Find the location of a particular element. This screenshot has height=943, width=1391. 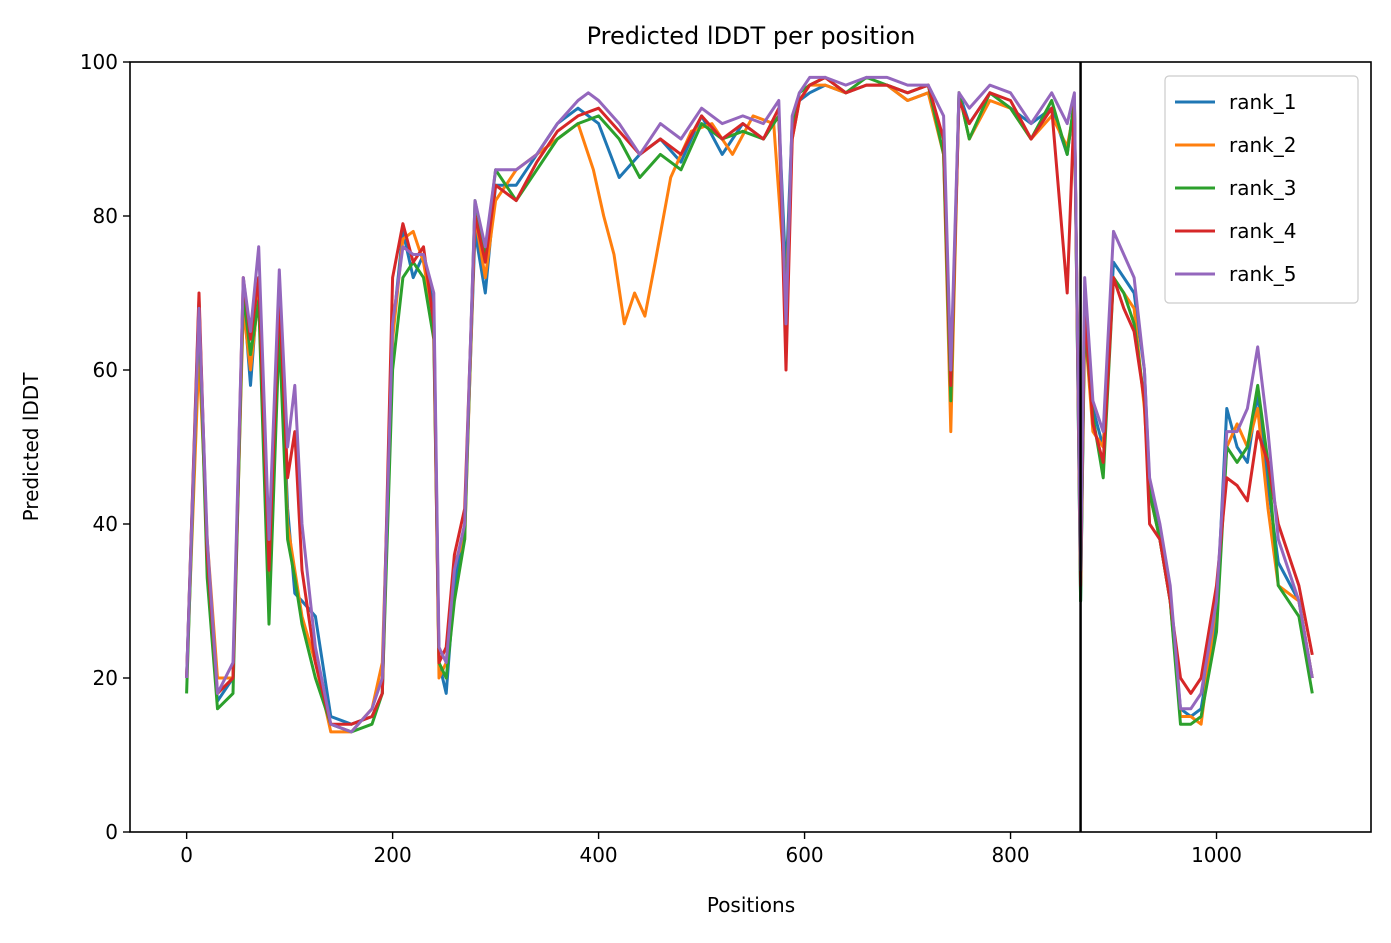

y-tick-label: 100 is located at coordinates (99, 62).